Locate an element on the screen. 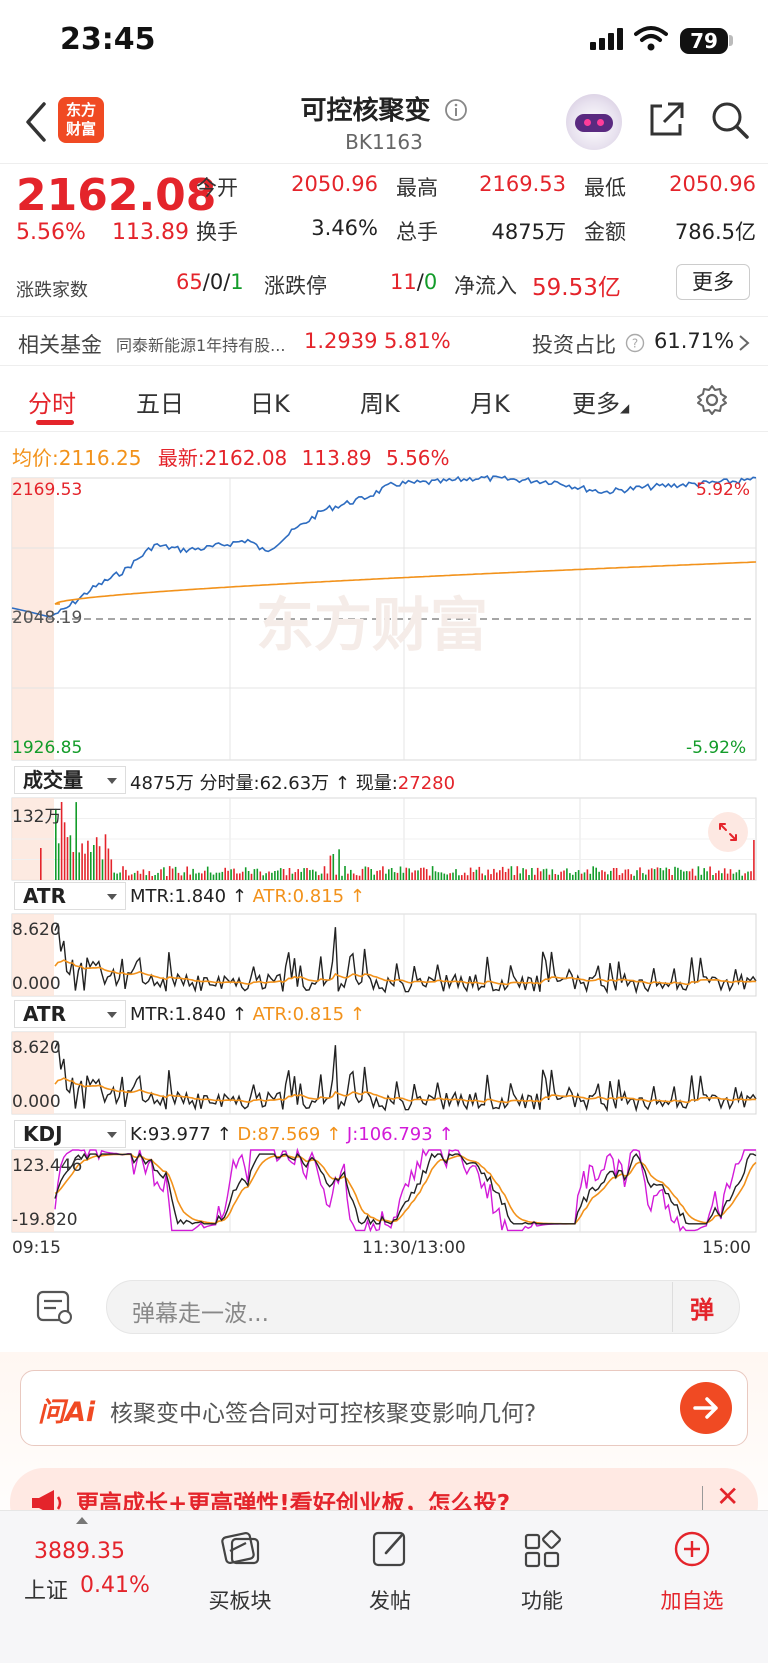 Image resolution: width=768 pixels, height=1663 pixels. tab-more: 更多◢ is located at coordinates (600, 401).